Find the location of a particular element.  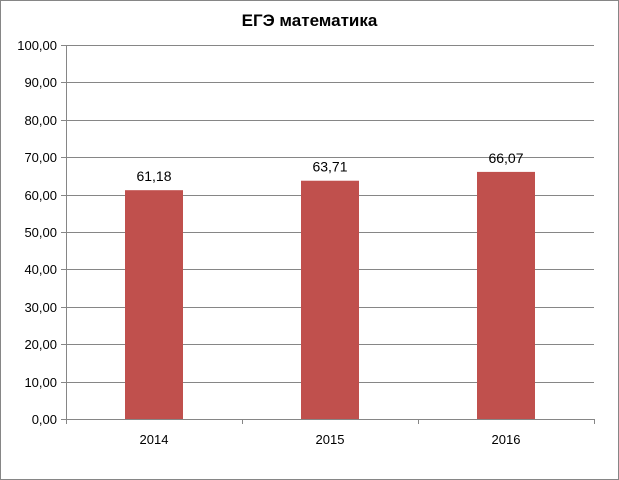

y-tick-label: 0,00 is located at coordinates (44, 419).